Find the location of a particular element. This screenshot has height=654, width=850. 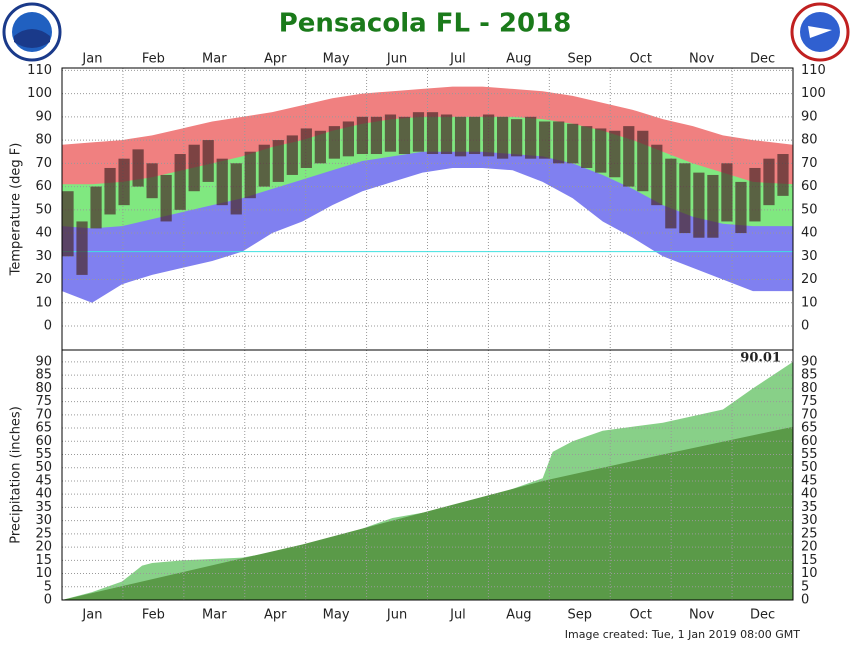

month-label: Sep is located at coordinates (580, 59).